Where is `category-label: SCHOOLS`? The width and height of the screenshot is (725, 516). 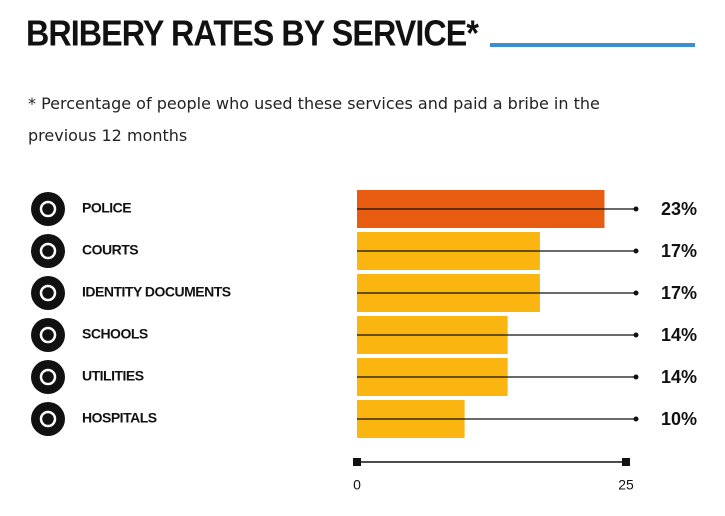
category-label: SCHOOLS is located at coordinates (115, 334).